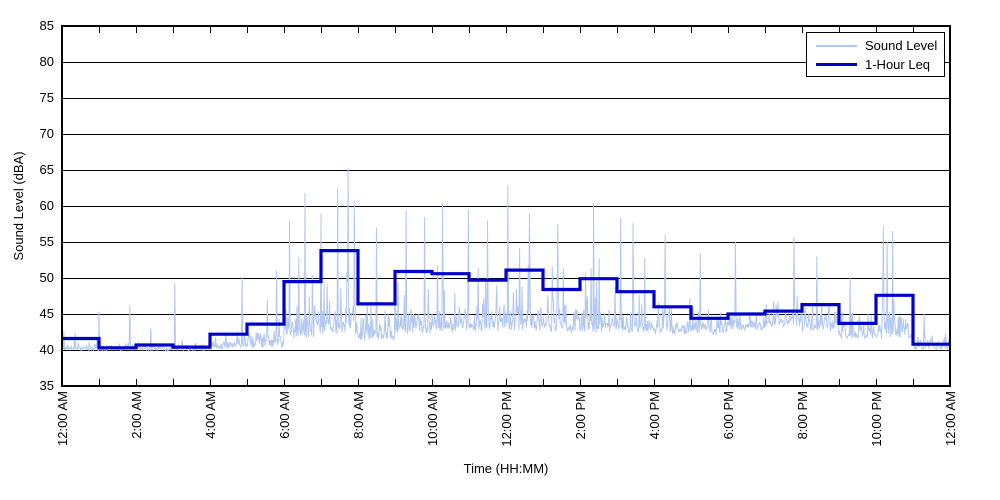 The image size is (1000, 500). Describe the element at coordinates (898, 64) in the screenshot. I see `legend-label-leq: 1-Hour Leq` at that location.